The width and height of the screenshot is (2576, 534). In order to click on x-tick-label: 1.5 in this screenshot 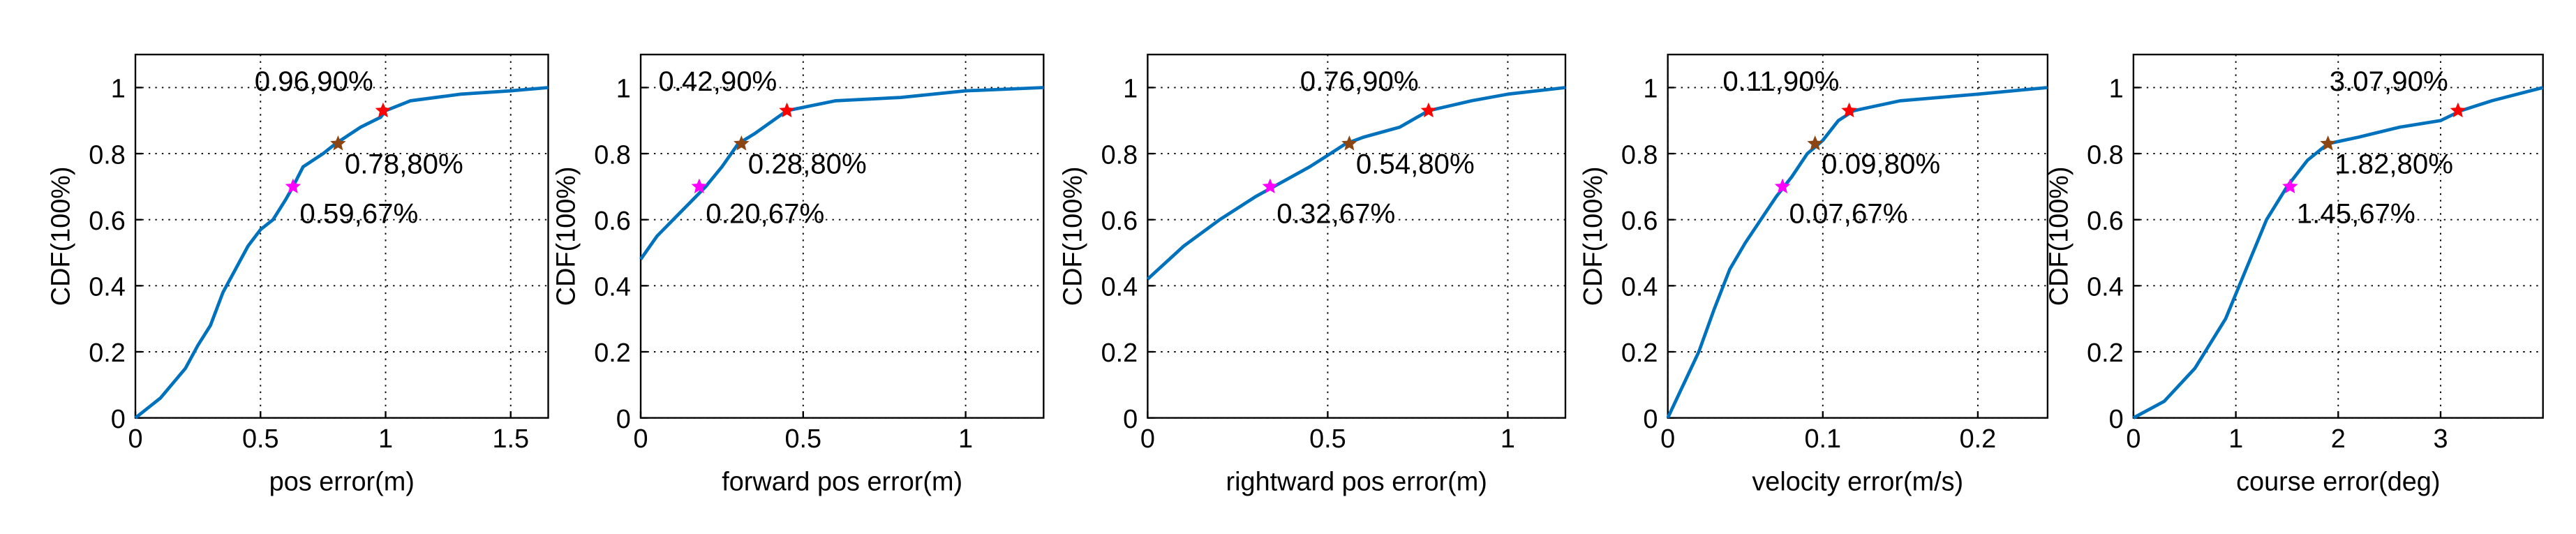, I will do `click(510, 439)`.